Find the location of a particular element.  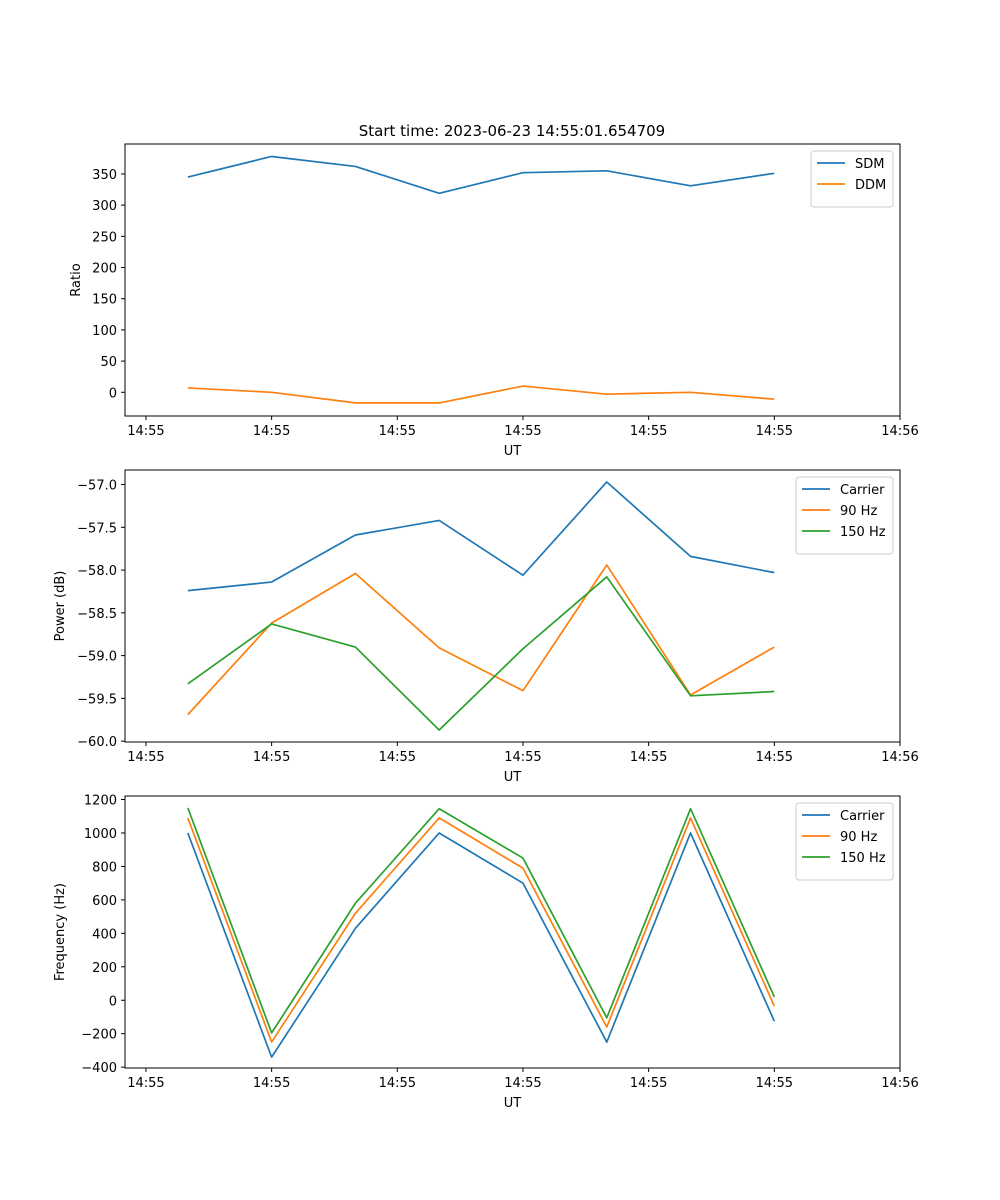

y-tick-label: 400 is located at coordinates (104, 934).